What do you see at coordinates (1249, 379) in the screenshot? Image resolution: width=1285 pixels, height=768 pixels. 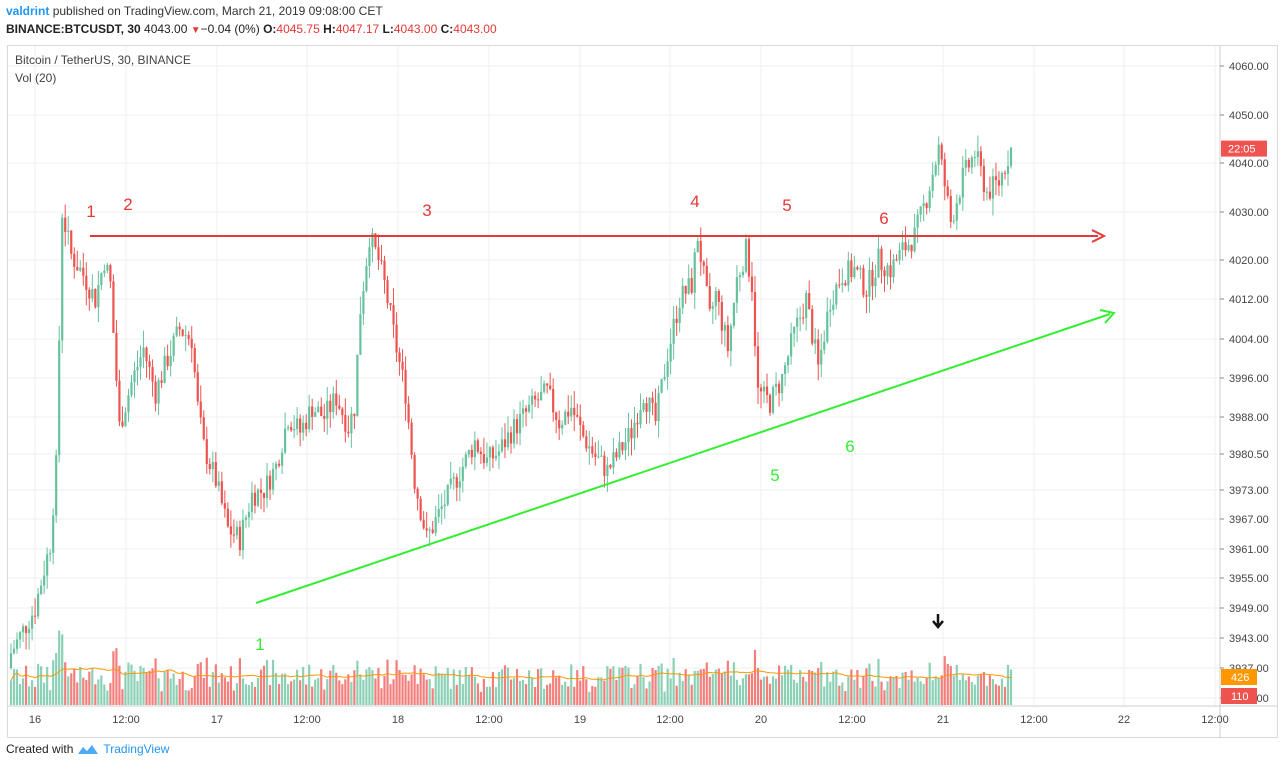 I see `price-tick-label: 3996.00` at bounding box center [1249, 379].